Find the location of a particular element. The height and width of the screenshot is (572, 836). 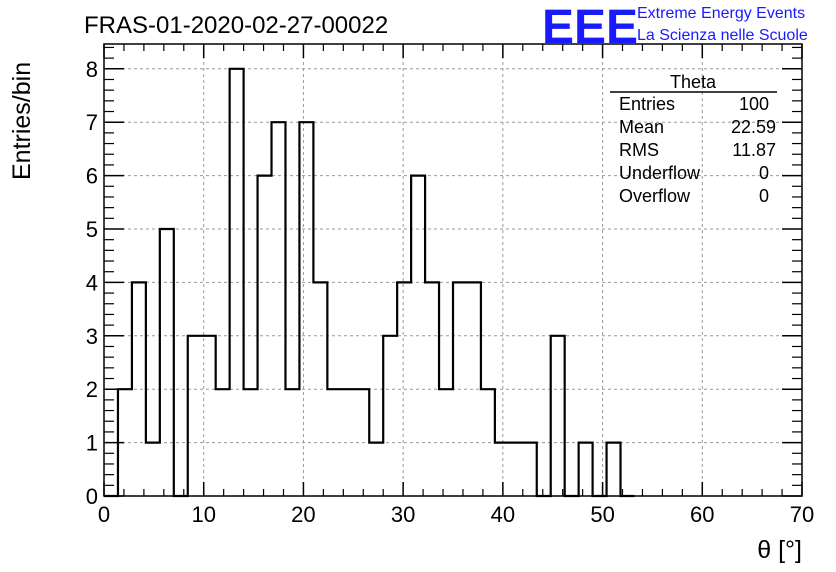

y-tick-label: 7 is located at coordinates (92, 122).